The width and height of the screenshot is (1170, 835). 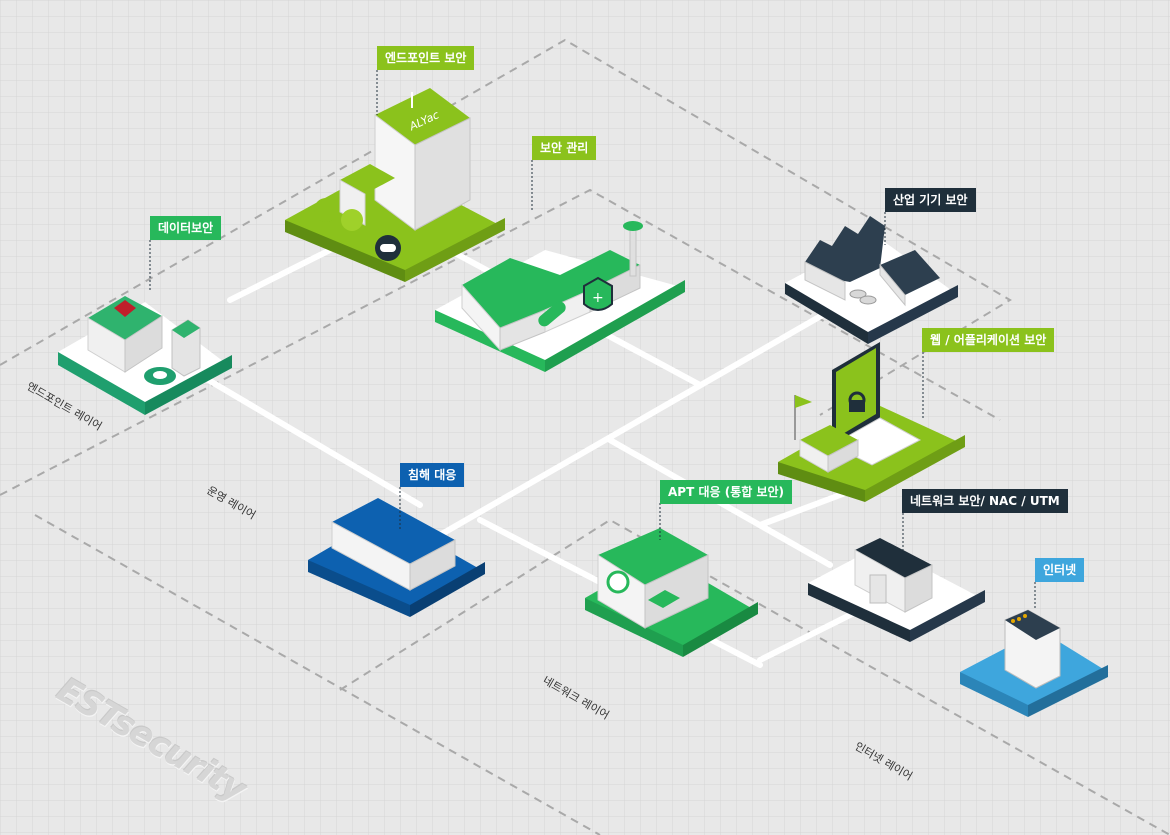 What do you see at coordinates (726, 492) in the screenshot?
I see `callout-apt-response: APT 대응 (통합 보안)` at bounding box center [726, 492].